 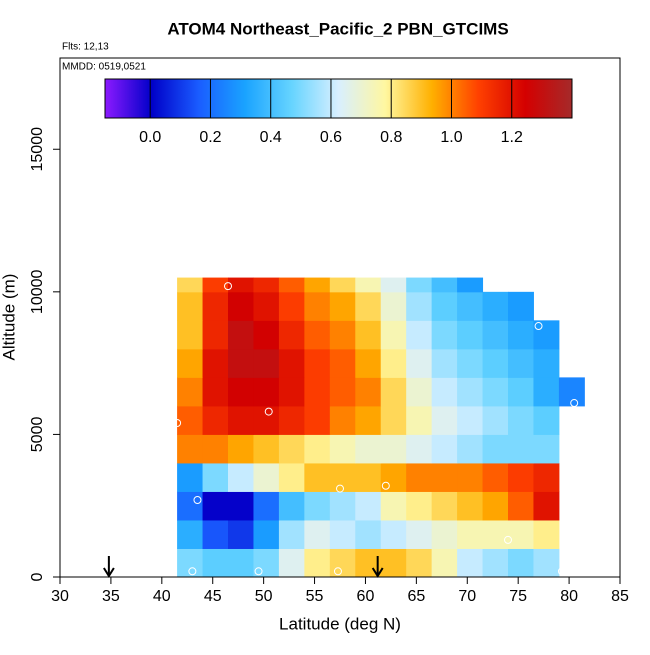 I want to click on y-tick-label: 5000, so click(x=37, y=435).